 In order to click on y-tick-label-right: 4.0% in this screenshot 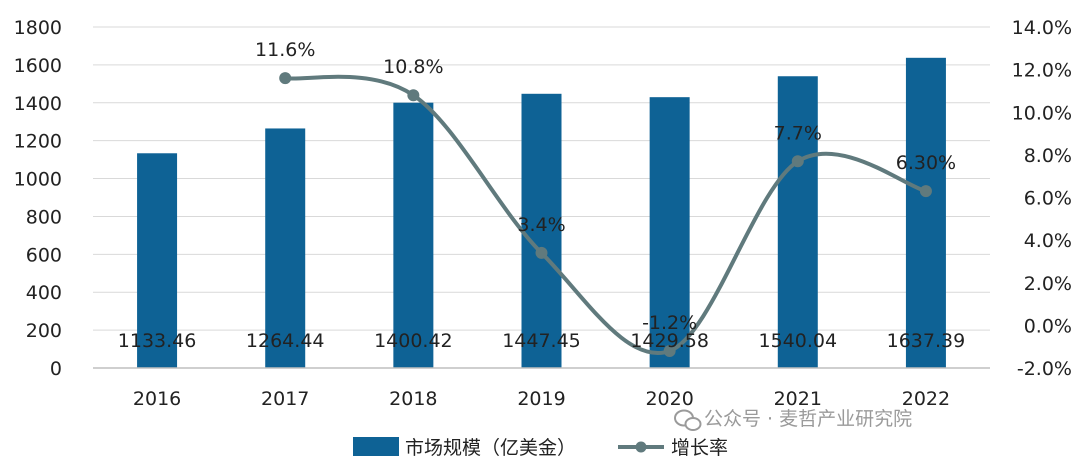, I will do `click(1048, 241)`.